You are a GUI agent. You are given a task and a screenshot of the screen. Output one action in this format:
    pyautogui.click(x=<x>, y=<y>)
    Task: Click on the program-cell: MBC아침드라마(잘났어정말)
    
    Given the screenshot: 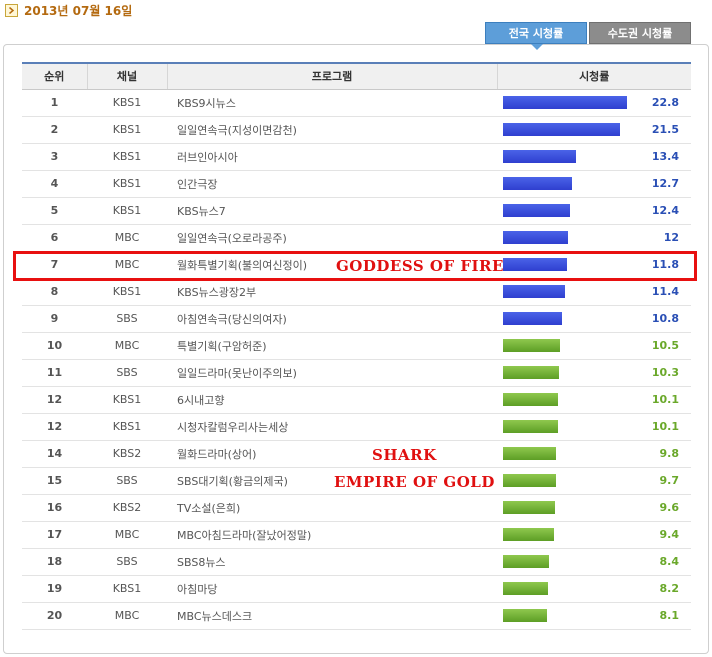 What is the action you would take?
    pyautogui.click(x=332, y=535)
    